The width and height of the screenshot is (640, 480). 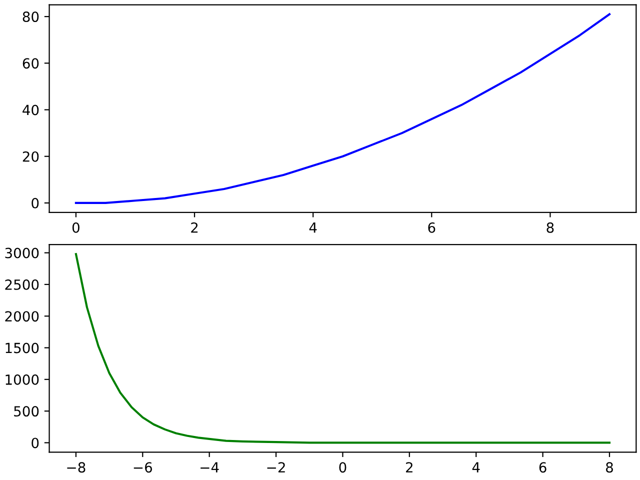 What do you see at coordinates (22, 316) in the screenshot?
I see `y-tick-label: 2000` at bounding box center [22, 316].